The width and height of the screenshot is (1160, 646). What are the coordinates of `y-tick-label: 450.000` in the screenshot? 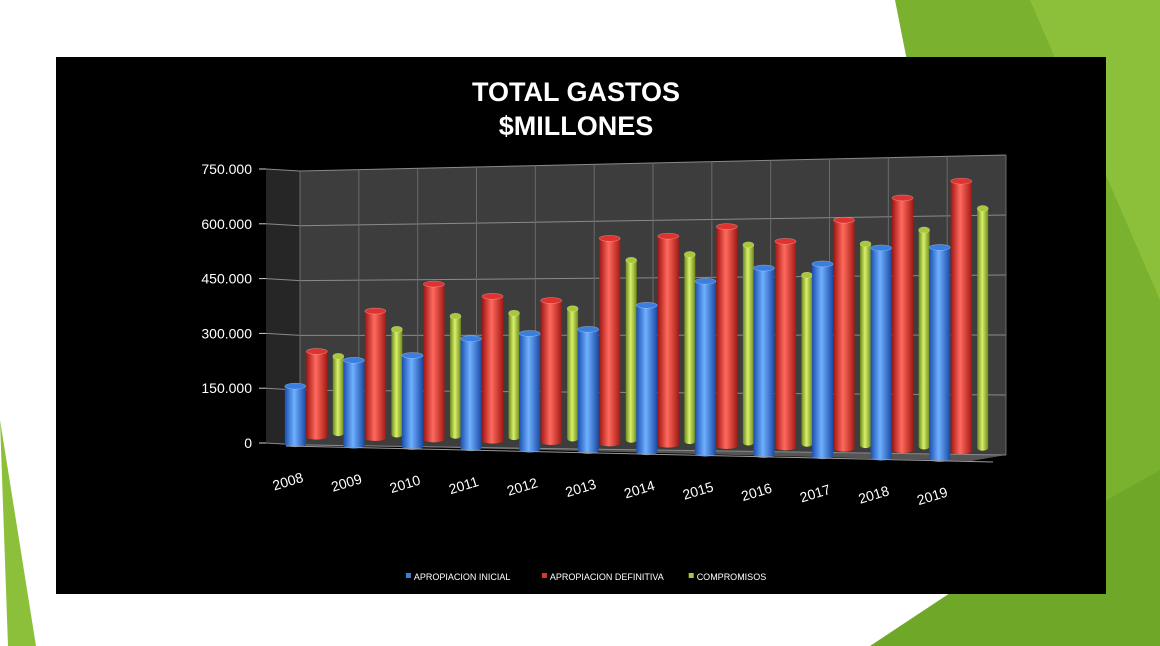 It's located at (226, 279).